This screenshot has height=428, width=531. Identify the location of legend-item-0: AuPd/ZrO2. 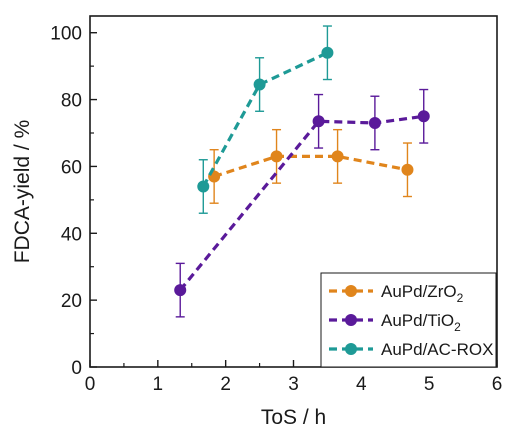
(396, 293).